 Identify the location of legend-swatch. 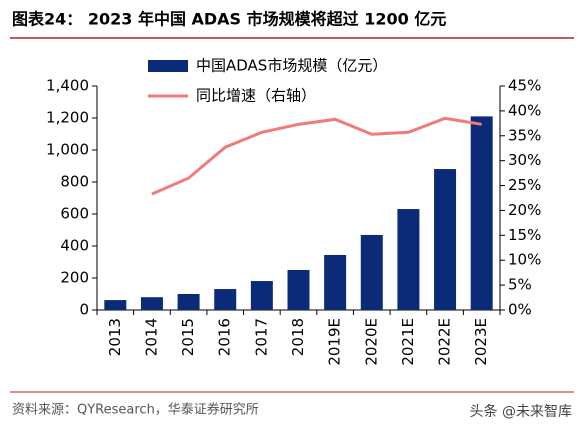
(168, 66).